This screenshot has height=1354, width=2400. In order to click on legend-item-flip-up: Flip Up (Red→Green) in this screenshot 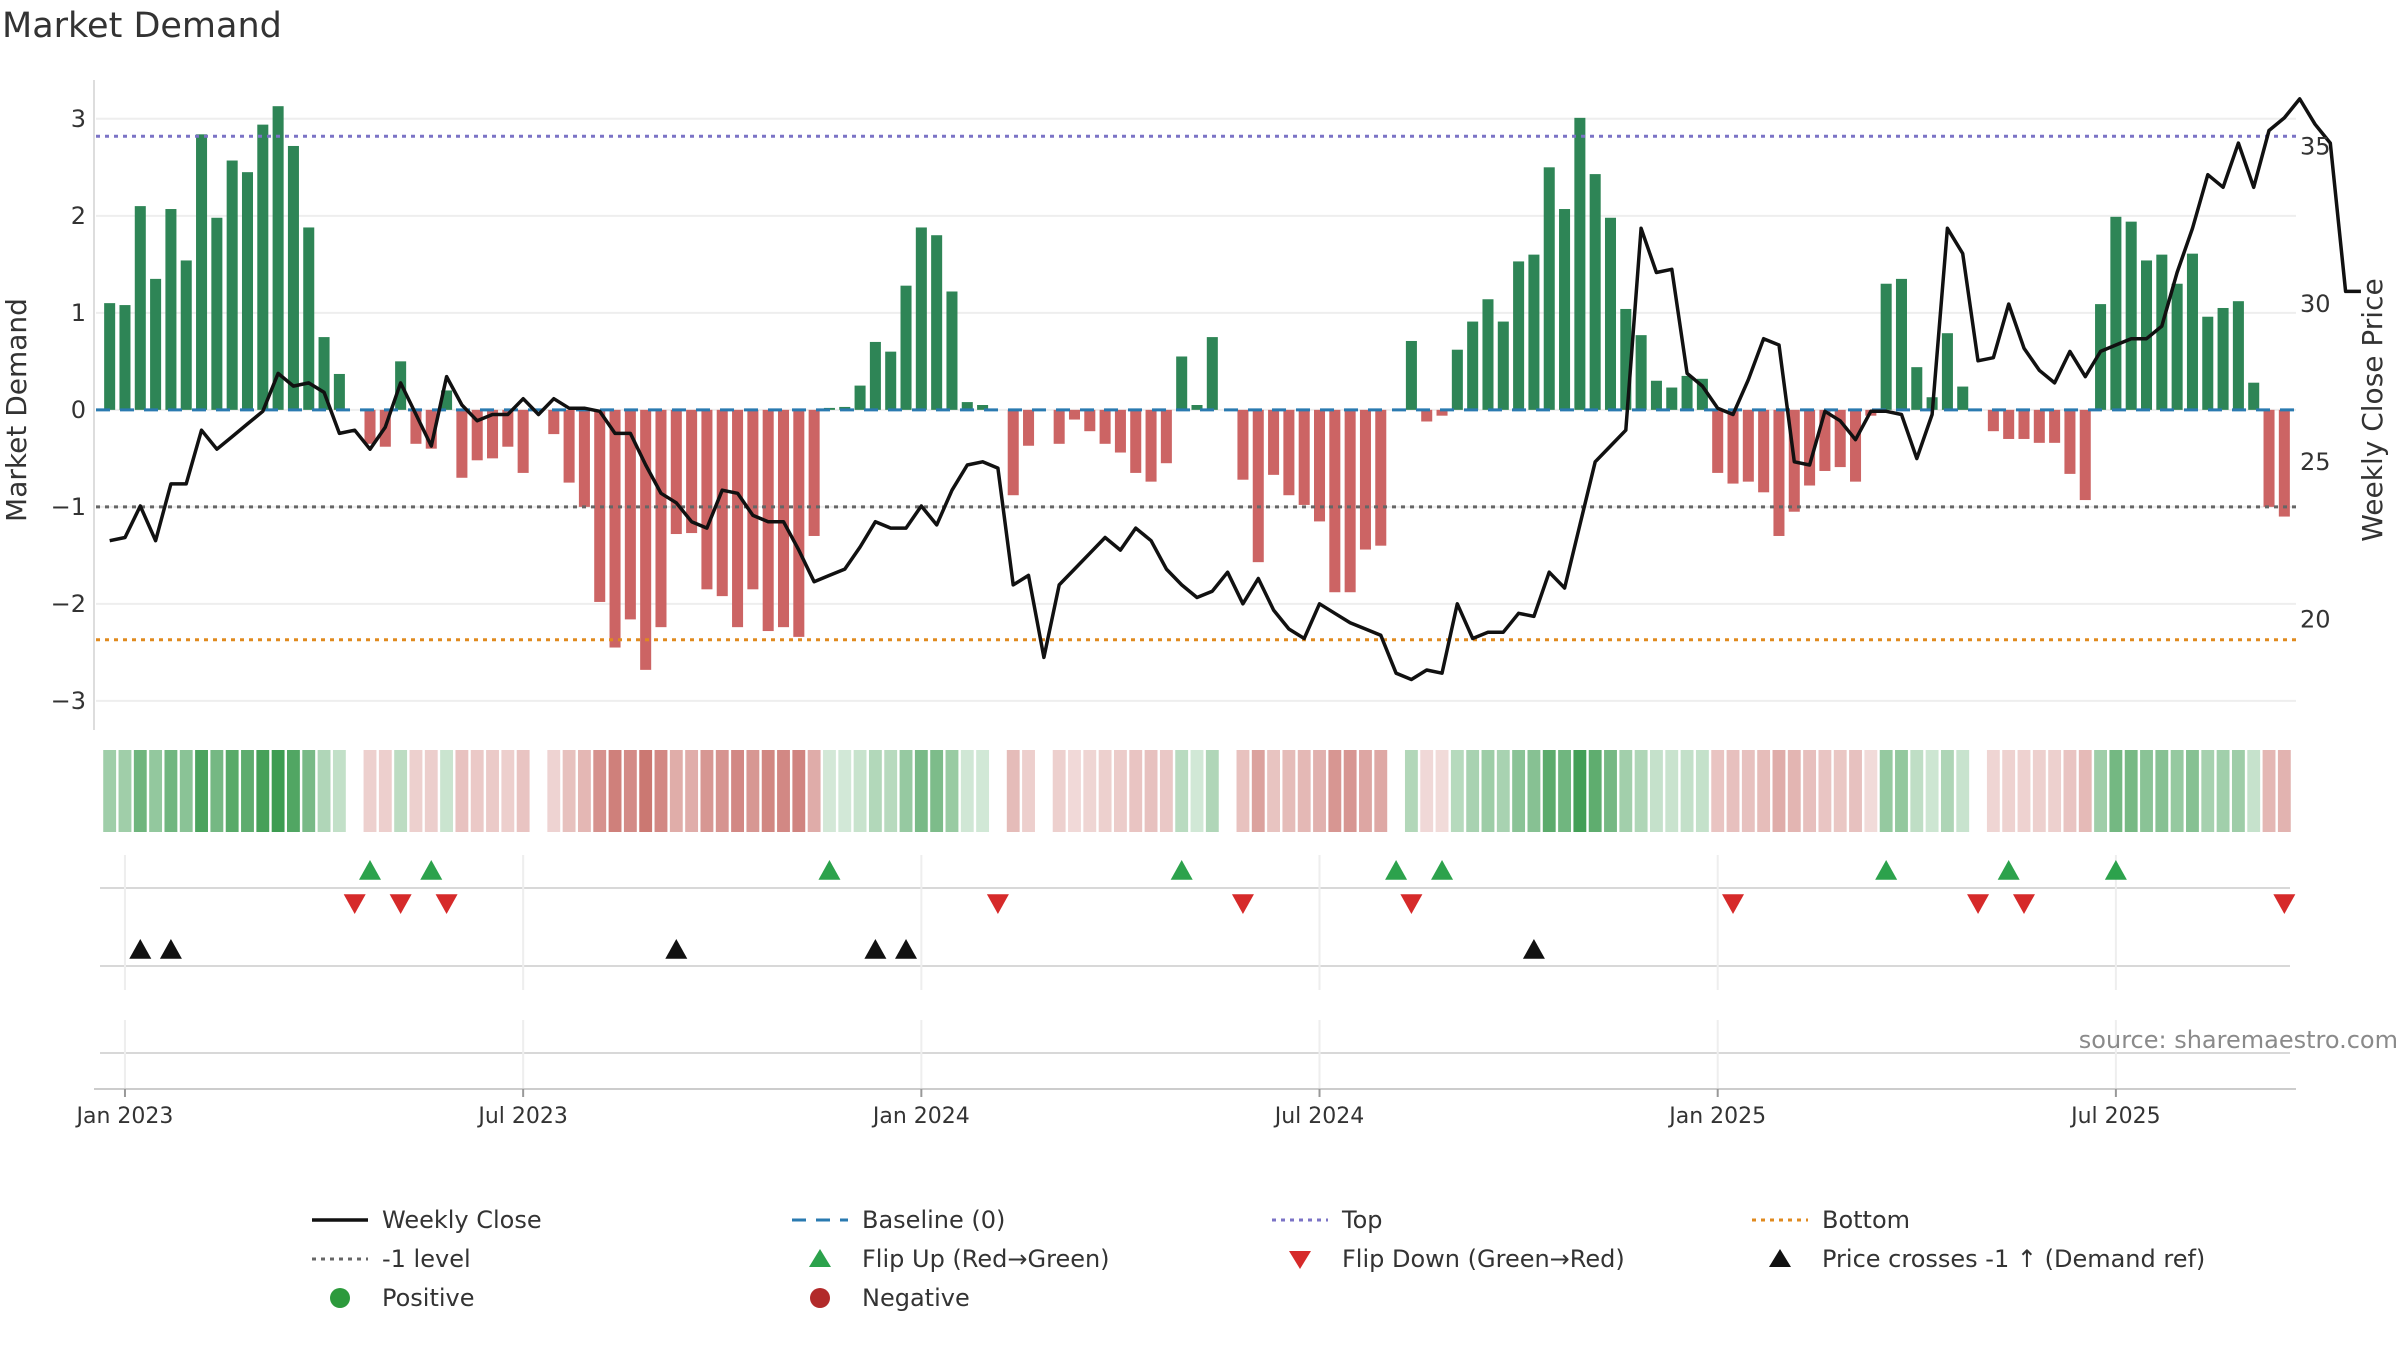, I will do `click(950, 1259)`.